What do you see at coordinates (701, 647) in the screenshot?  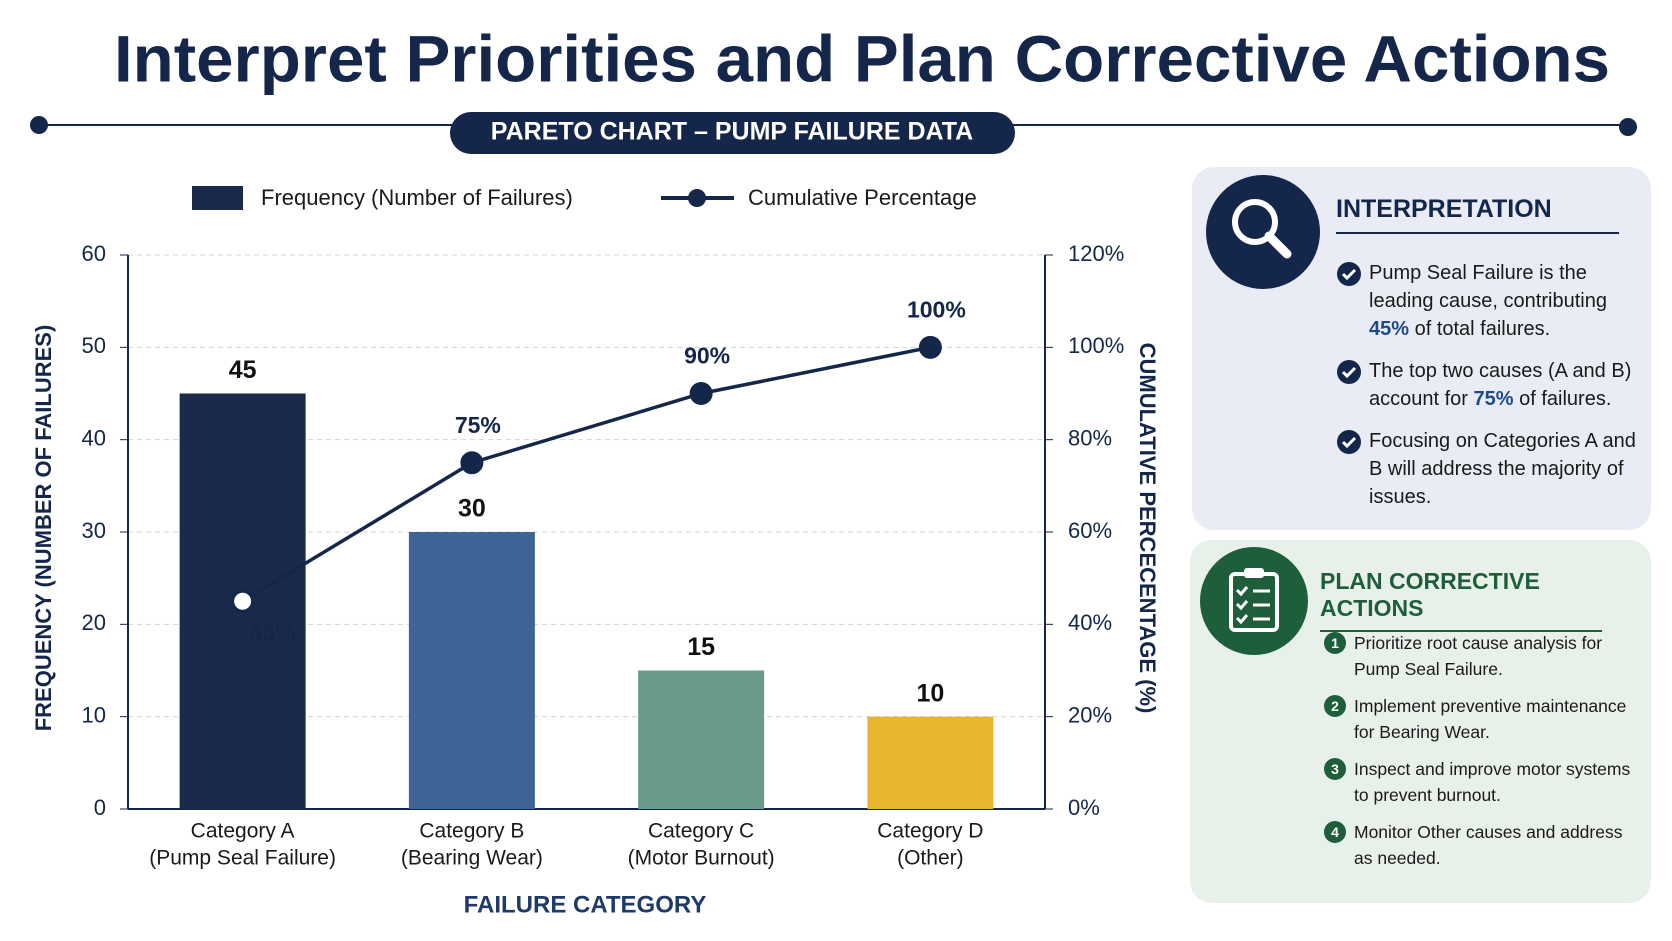 I see `bar-value-label: 15` at bounding box center [701, 647].